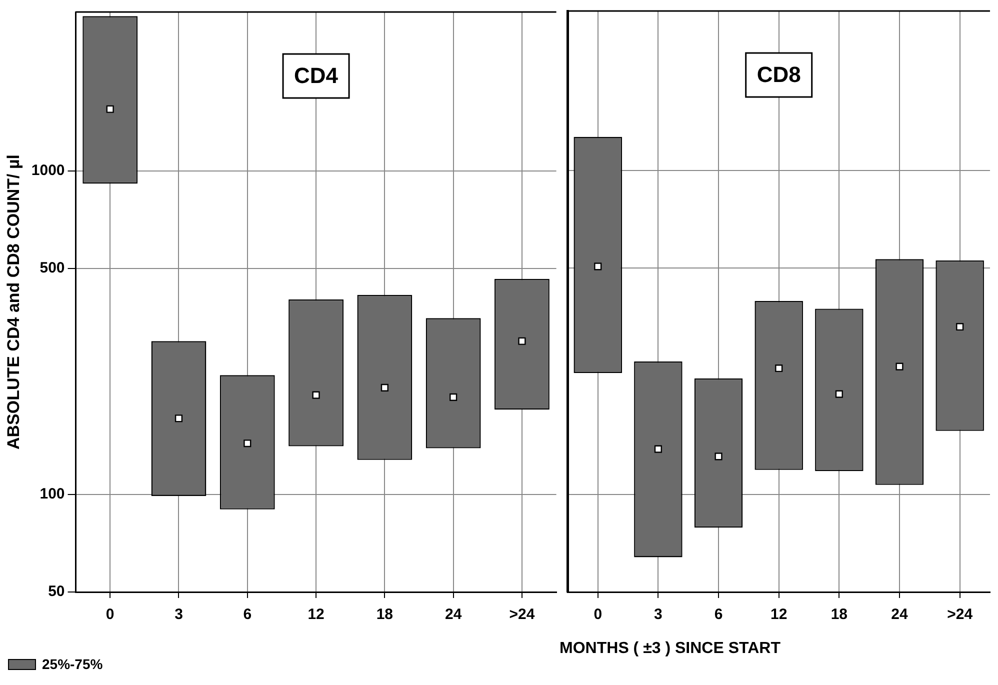  What do you see at coordinates (52, 268) in the screenshot?
I see `y-tick-label: 500` at bounding box center [52, 268].